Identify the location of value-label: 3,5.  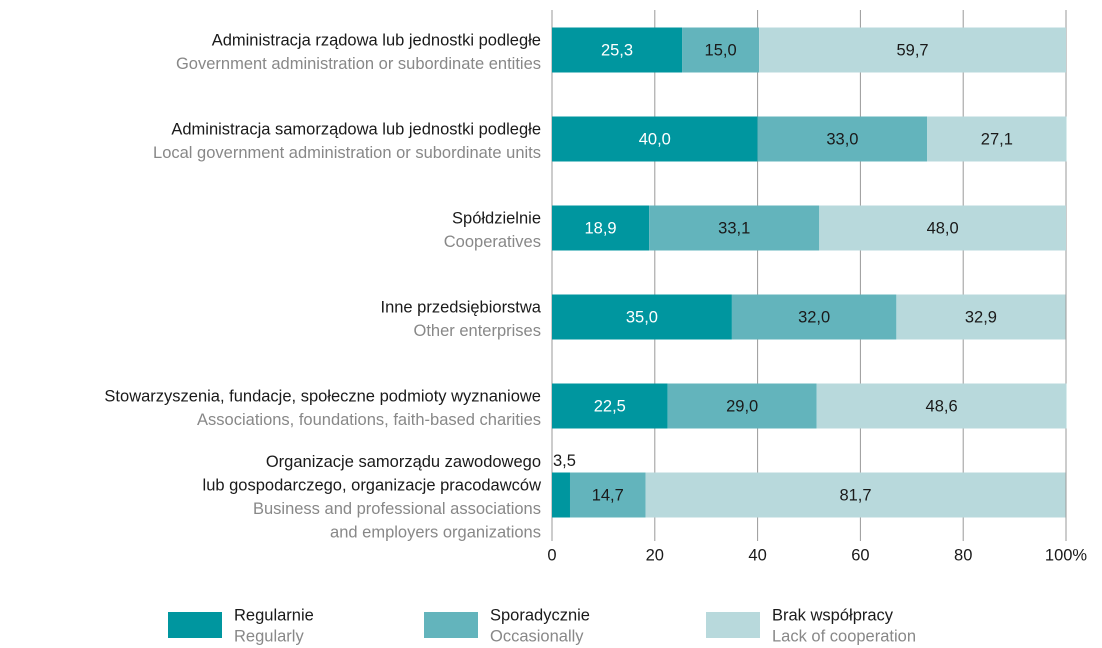
(564, 461).